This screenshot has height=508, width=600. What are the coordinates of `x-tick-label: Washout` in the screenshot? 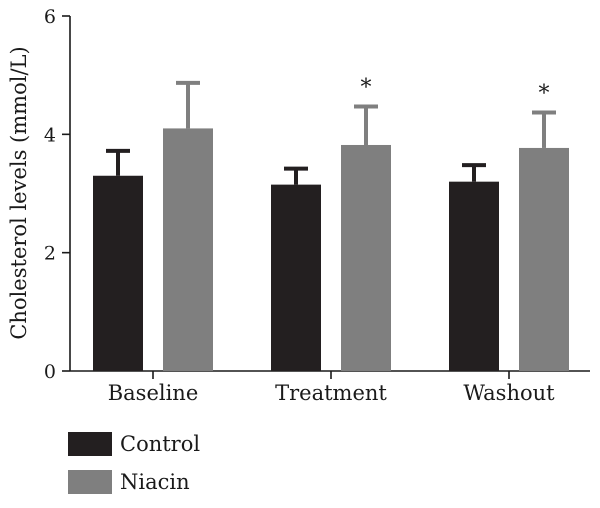 It's located at (509, 393).